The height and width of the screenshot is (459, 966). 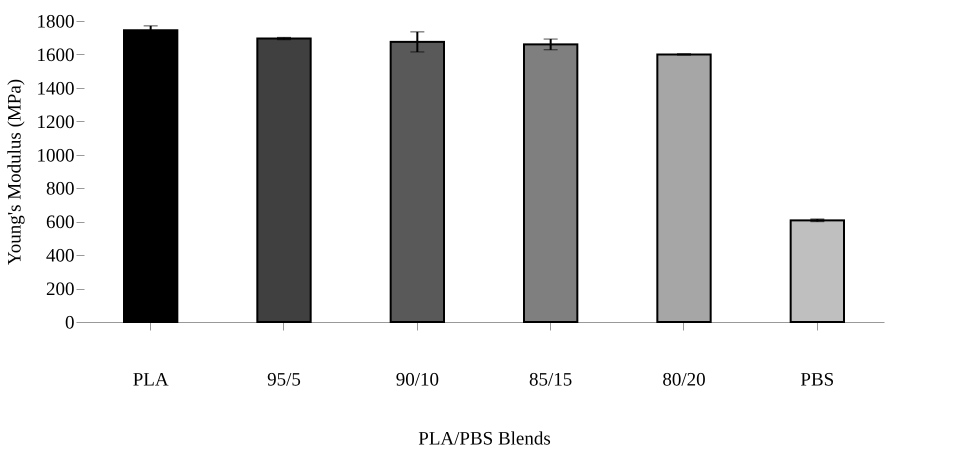 I want to click on y-tick-label: 0, so click(x=69, y=323).